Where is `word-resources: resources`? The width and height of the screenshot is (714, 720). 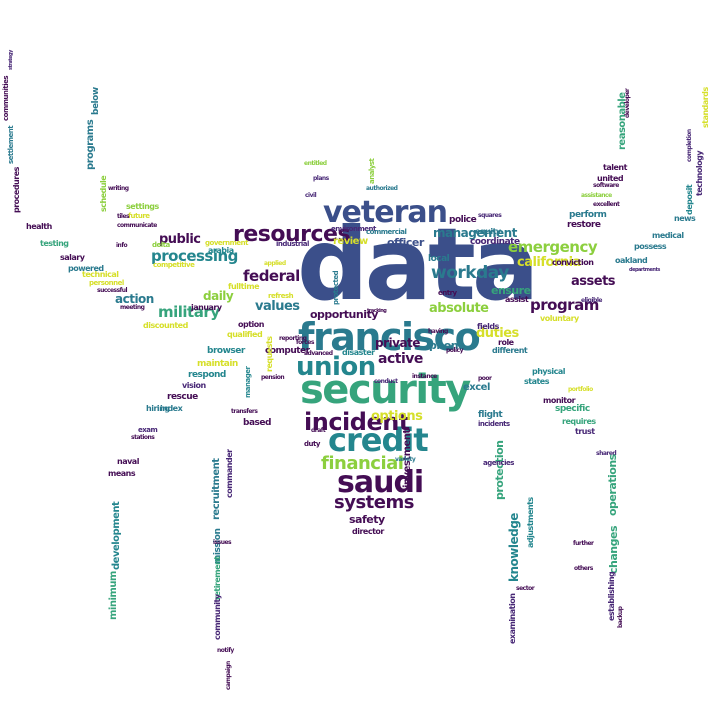
word-resources: resources is located at coordinates (292, 234).